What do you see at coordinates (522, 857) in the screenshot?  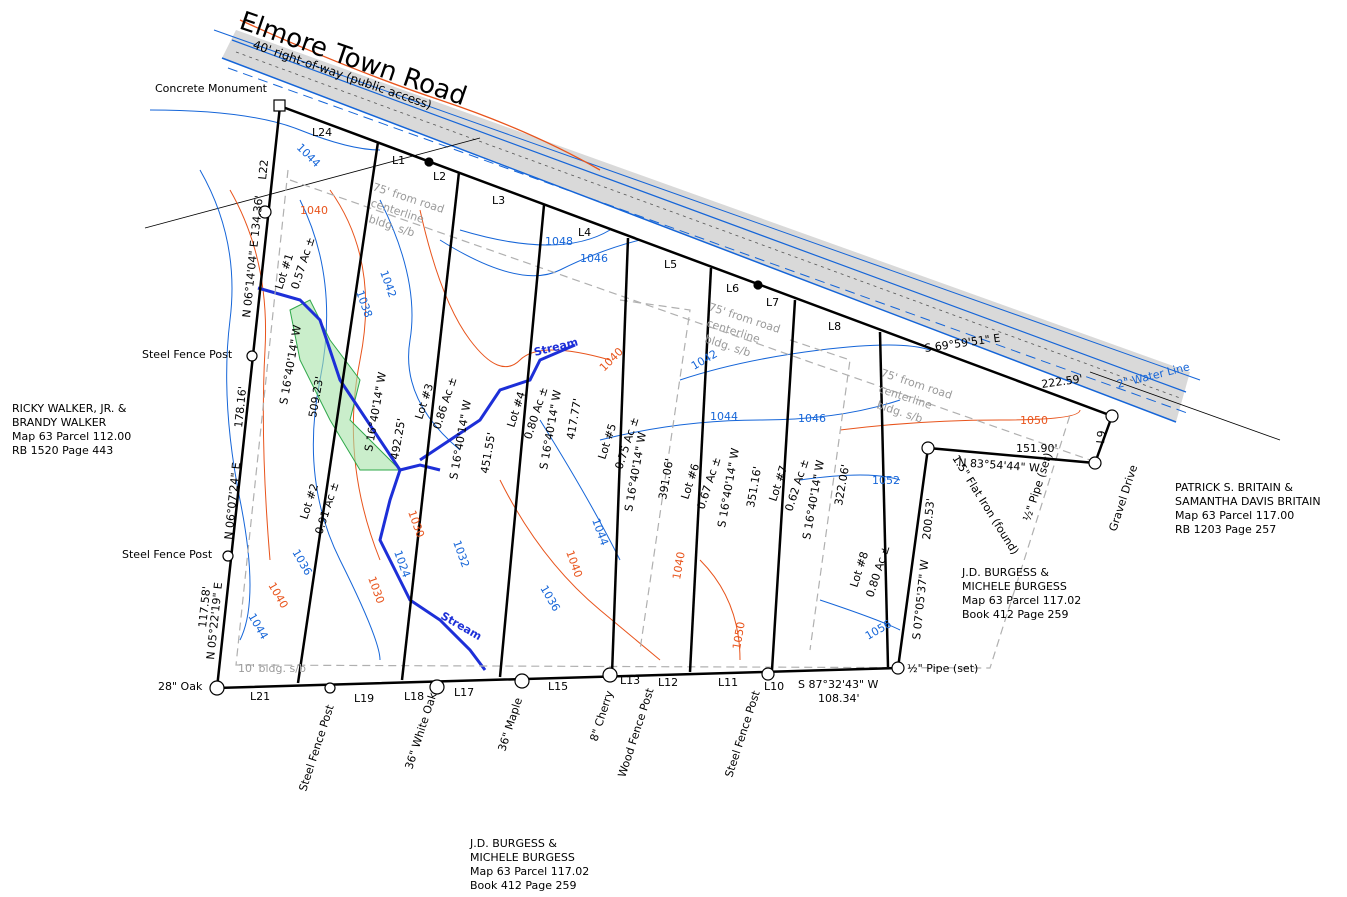 I see `svg-text: MICHELE BURGESS` at bounding box center [522, 857].